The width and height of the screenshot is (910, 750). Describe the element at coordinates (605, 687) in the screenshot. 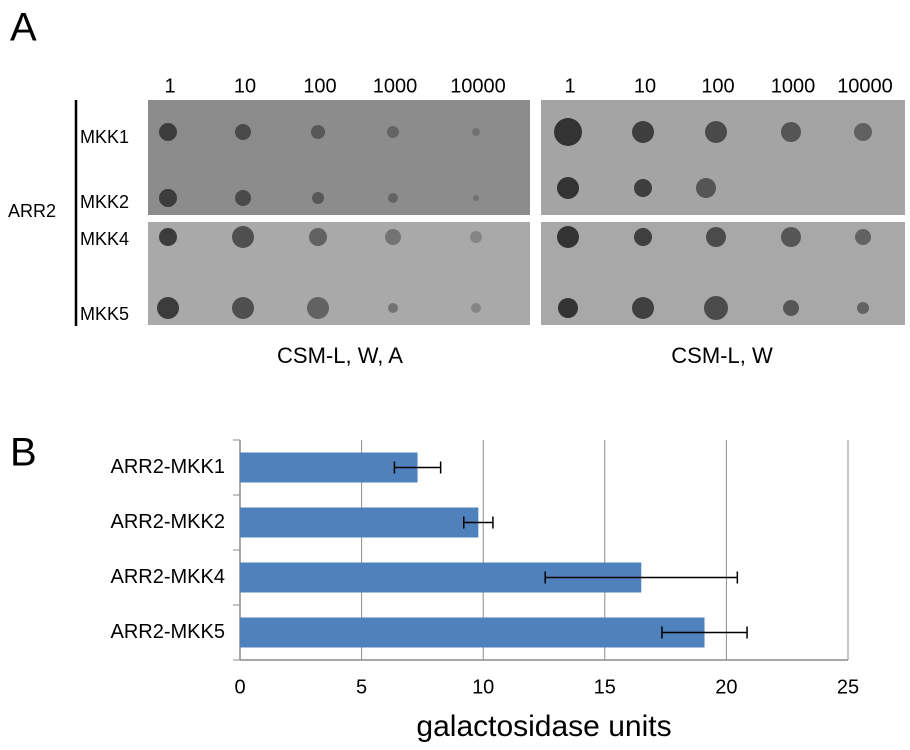

I see `x-tick-label: 15` at that location.